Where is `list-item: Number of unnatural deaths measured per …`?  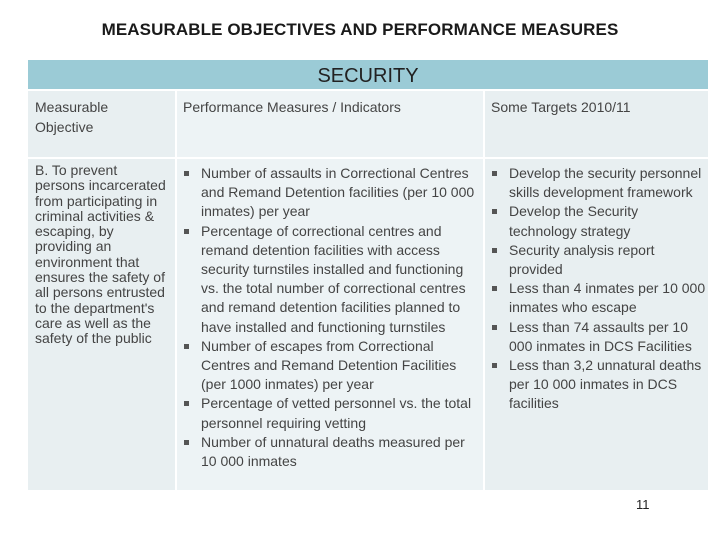 list-item: Number of unnatural deaths measured per … is located at coordinates (332, 452).